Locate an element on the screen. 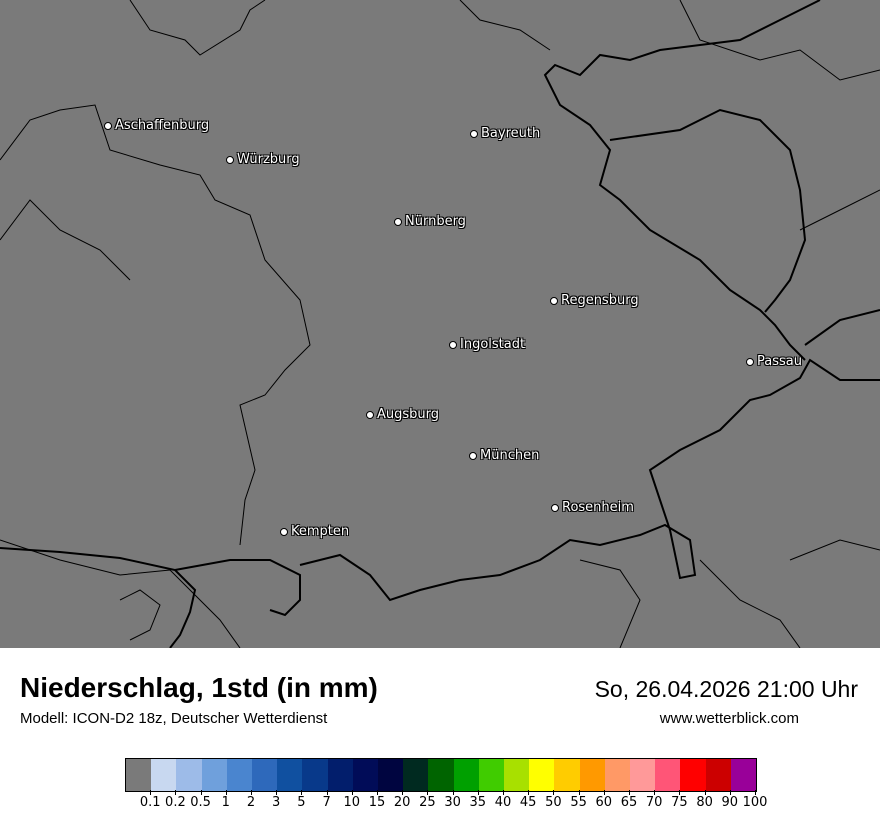  map-title: Niederschlag, 1std (in mm) is located at coordinates (199, 687).